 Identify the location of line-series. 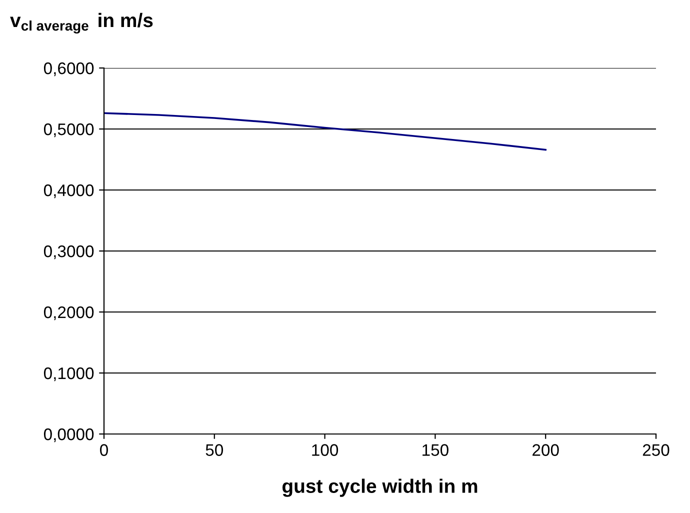
(325, 131).